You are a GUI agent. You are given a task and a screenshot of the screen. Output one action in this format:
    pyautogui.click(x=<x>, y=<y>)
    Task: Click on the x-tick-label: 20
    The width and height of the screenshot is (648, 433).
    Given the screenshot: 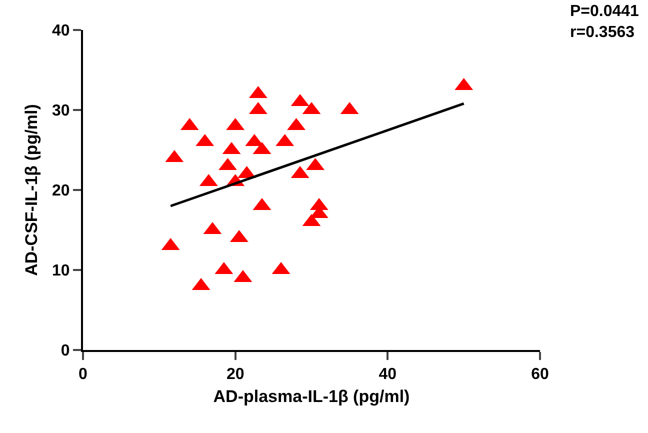 What is the action you would take?
    pyautogui.click(x=235, y=375)
    